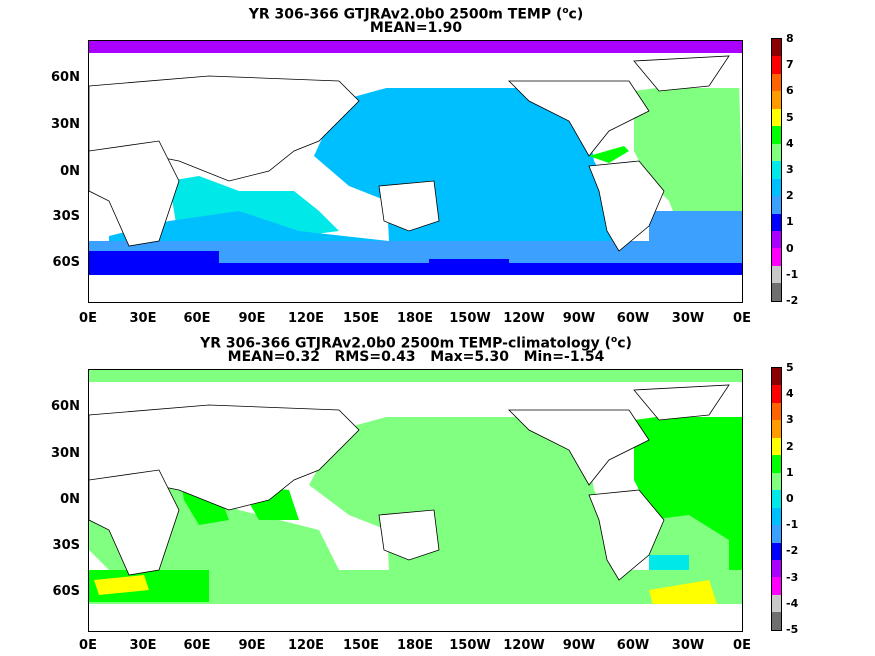  What do you see at coordinates (792, 629) in the screenshot?
I see `colorbar-tick-label: -5` at bounding box center [792, 629].